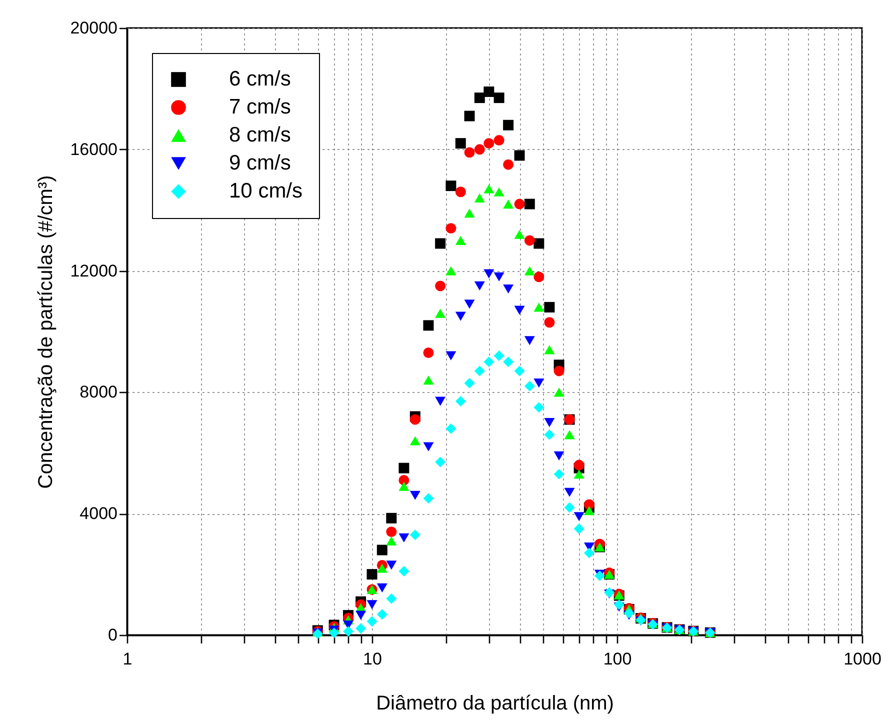 The width and height of the screenshot is (890, 720). Describe the element at coordinates (260, 135) in the screenshot. I see `legend-label: 8 cm/s` at that location.